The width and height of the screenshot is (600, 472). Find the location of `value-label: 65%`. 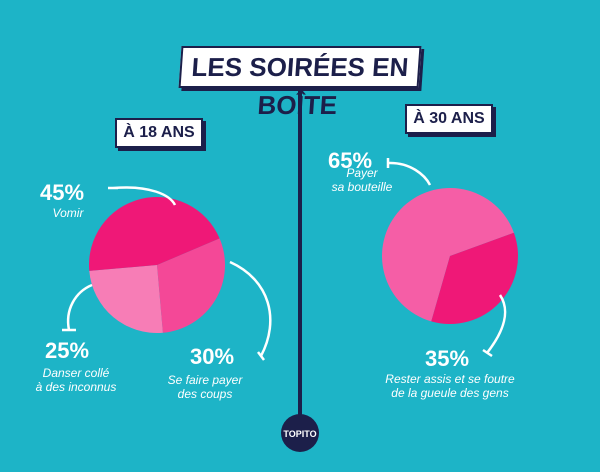

value-label: 65% is located at coordinates (350, 160).